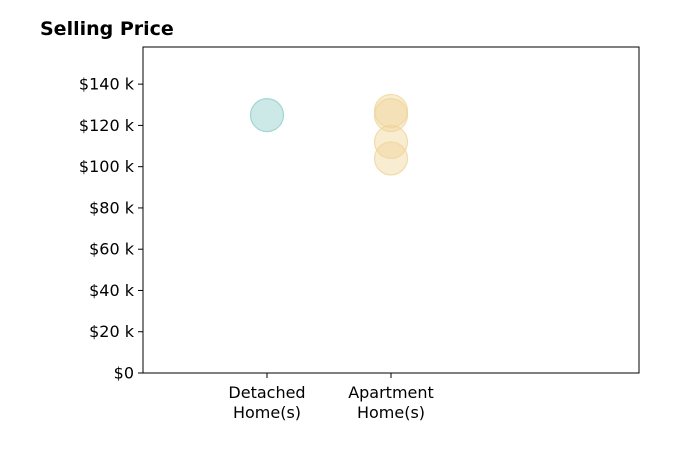 The image size is (679, 462). I want to click on y-tick-label: $60 k, so click(112, 249).